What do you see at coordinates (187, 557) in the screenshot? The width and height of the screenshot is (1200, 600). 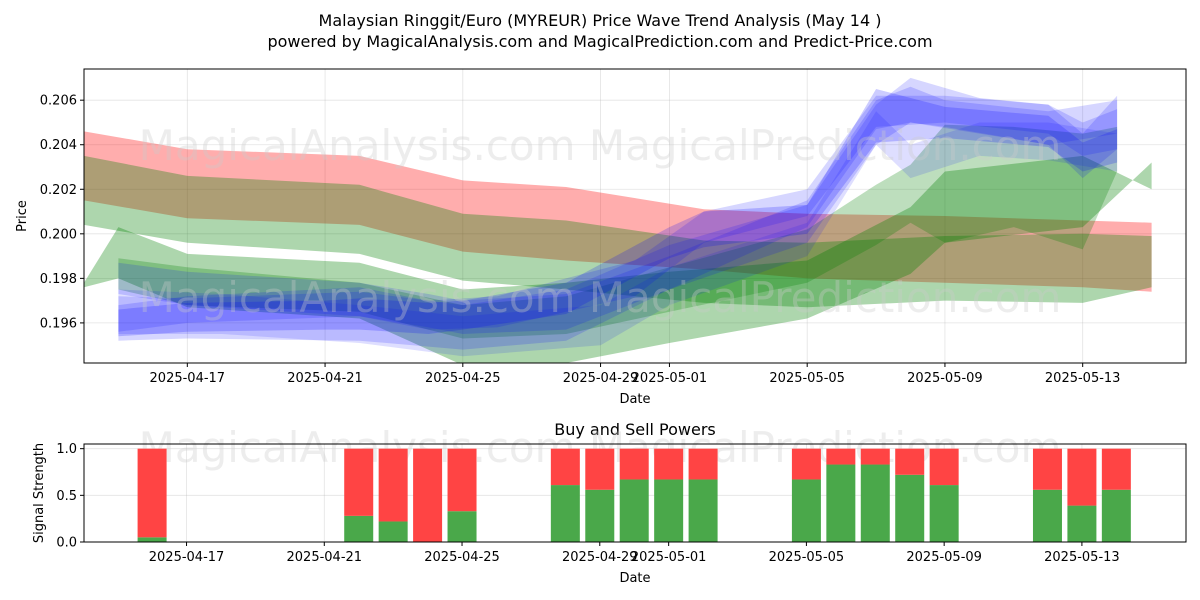 I see `signal-x-tick-label: 2025-04-17` at bounding box center [187, 557].